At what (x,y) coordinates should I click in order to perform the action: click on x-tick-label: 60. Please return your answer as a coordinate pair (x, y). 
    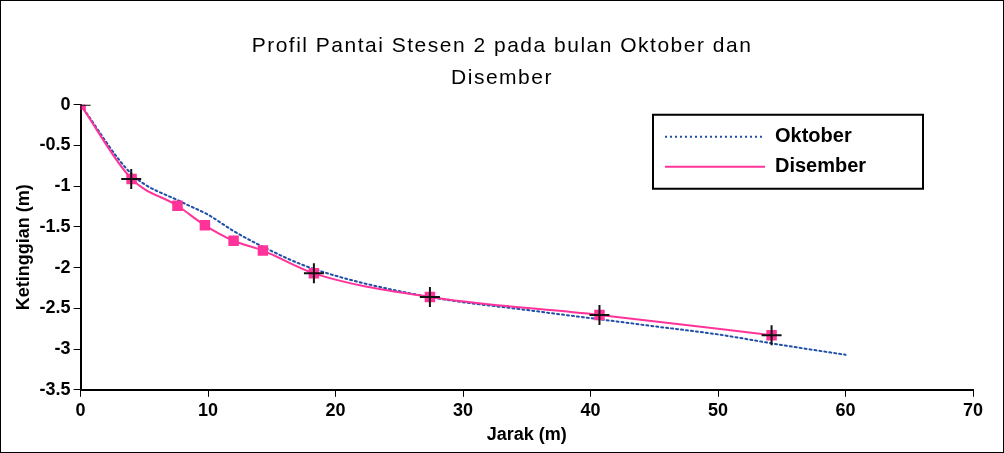
    Looking at the image, I should click on (845, 409).